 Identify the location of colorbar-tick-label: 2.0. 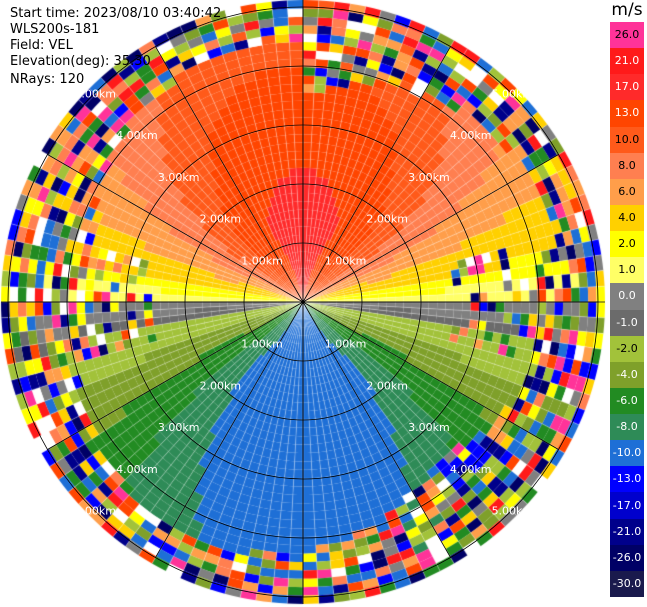
(627, 244).